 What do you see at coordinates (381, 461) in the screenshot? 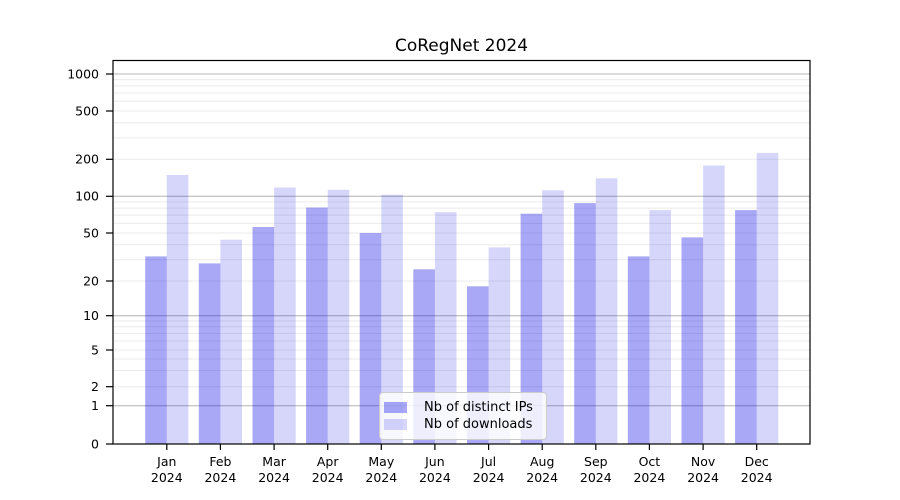
I see `x-tick-label-month-may: May` at bounding box center [381, 461].